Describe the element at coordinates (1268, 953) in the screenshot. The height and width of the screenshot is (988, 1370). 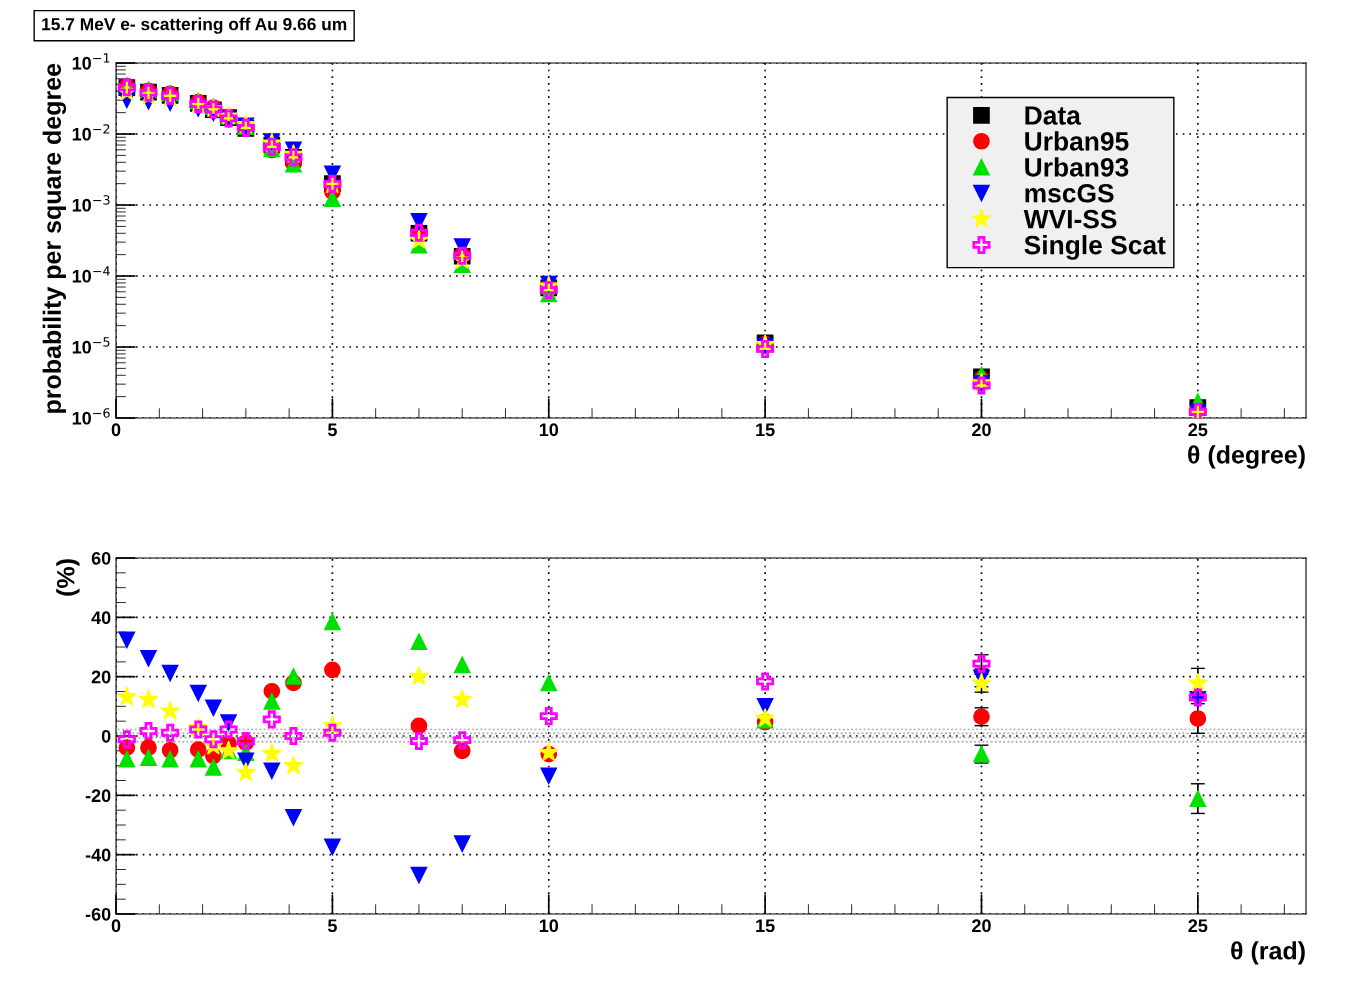
I see `x-axis-title: θ (rad)` at that location.